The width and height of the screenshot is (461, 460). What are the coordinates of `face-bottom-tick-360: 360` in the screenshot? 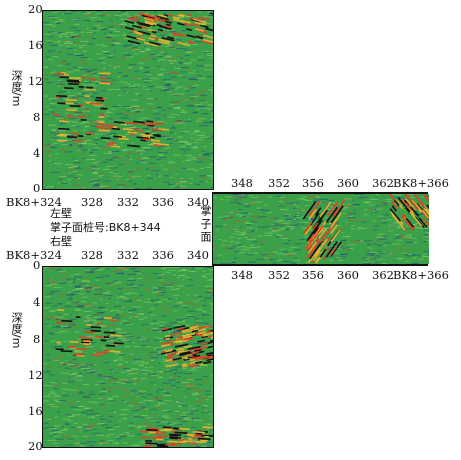 It's located at (348, 275).